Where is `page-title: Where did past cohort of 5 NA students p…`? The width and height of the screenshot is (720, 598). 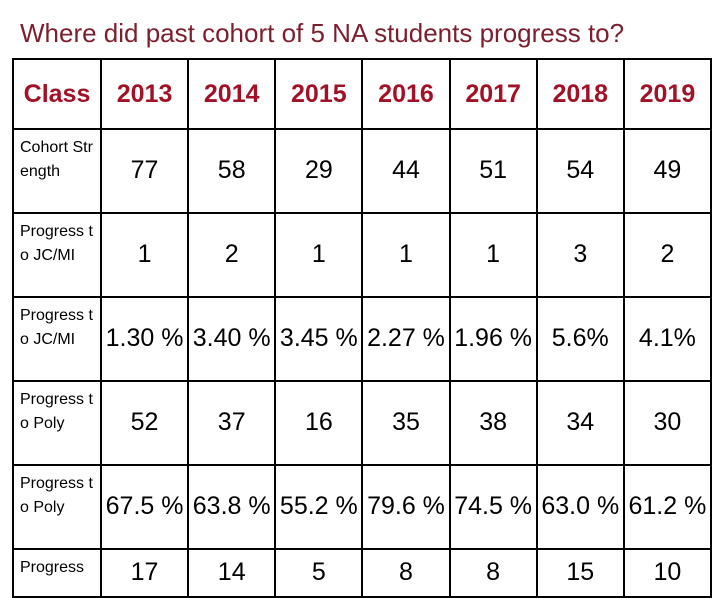
page-title: Where did past cohort of 5 NA students p… is located at coordinates (322, 33).